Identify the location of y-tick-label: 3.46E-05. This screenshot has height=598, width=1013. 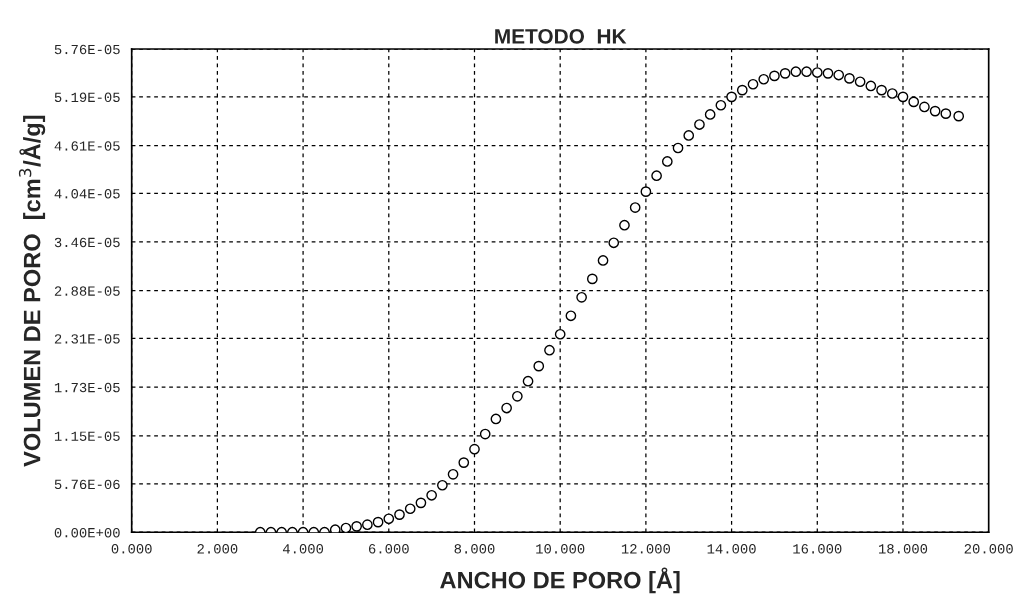
(87, 242).